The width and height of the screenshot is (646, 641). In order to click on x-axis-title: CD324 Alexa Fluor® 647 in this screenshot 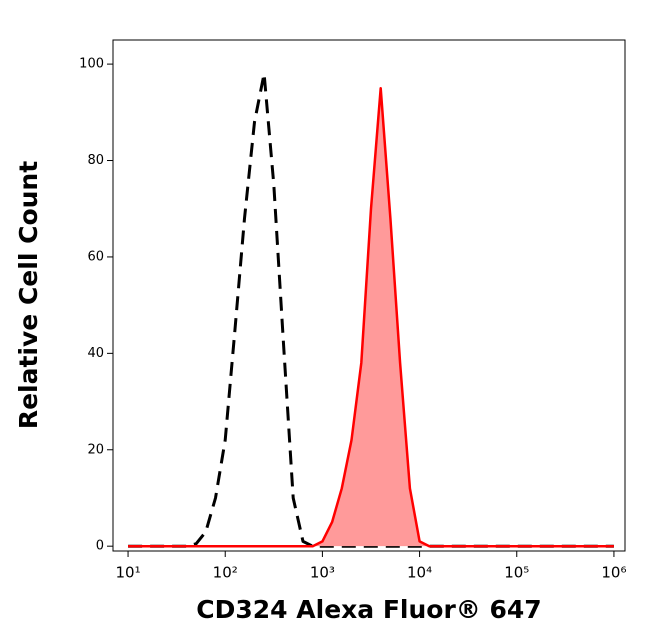, I will do `click(368, 609)`.